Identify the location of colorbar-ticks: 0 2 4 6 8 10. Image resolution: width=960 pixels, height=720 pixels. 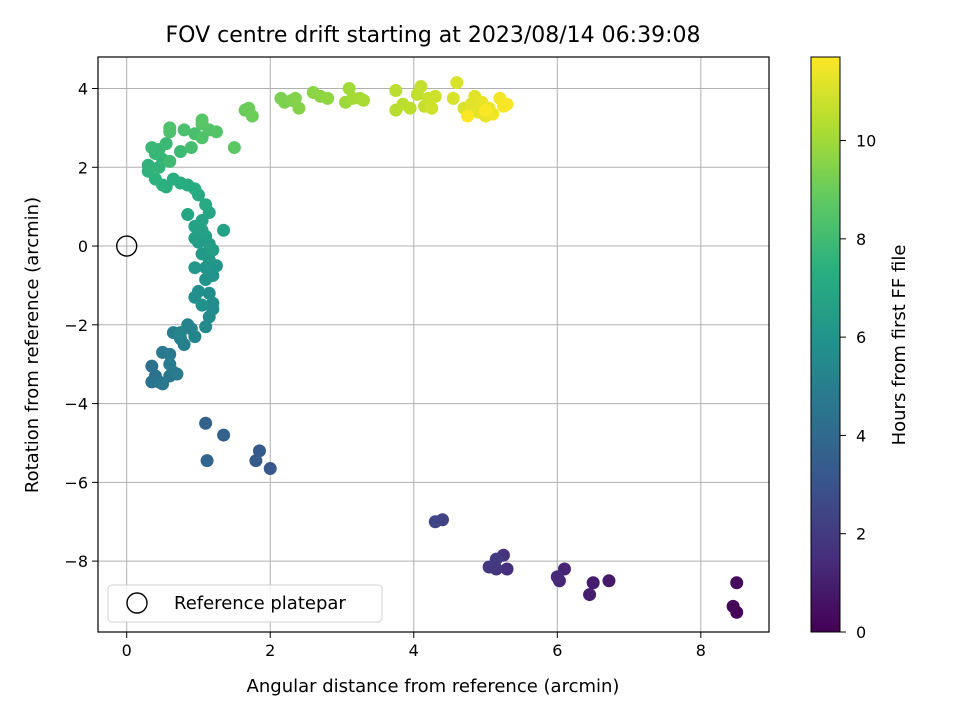
(858, 387).